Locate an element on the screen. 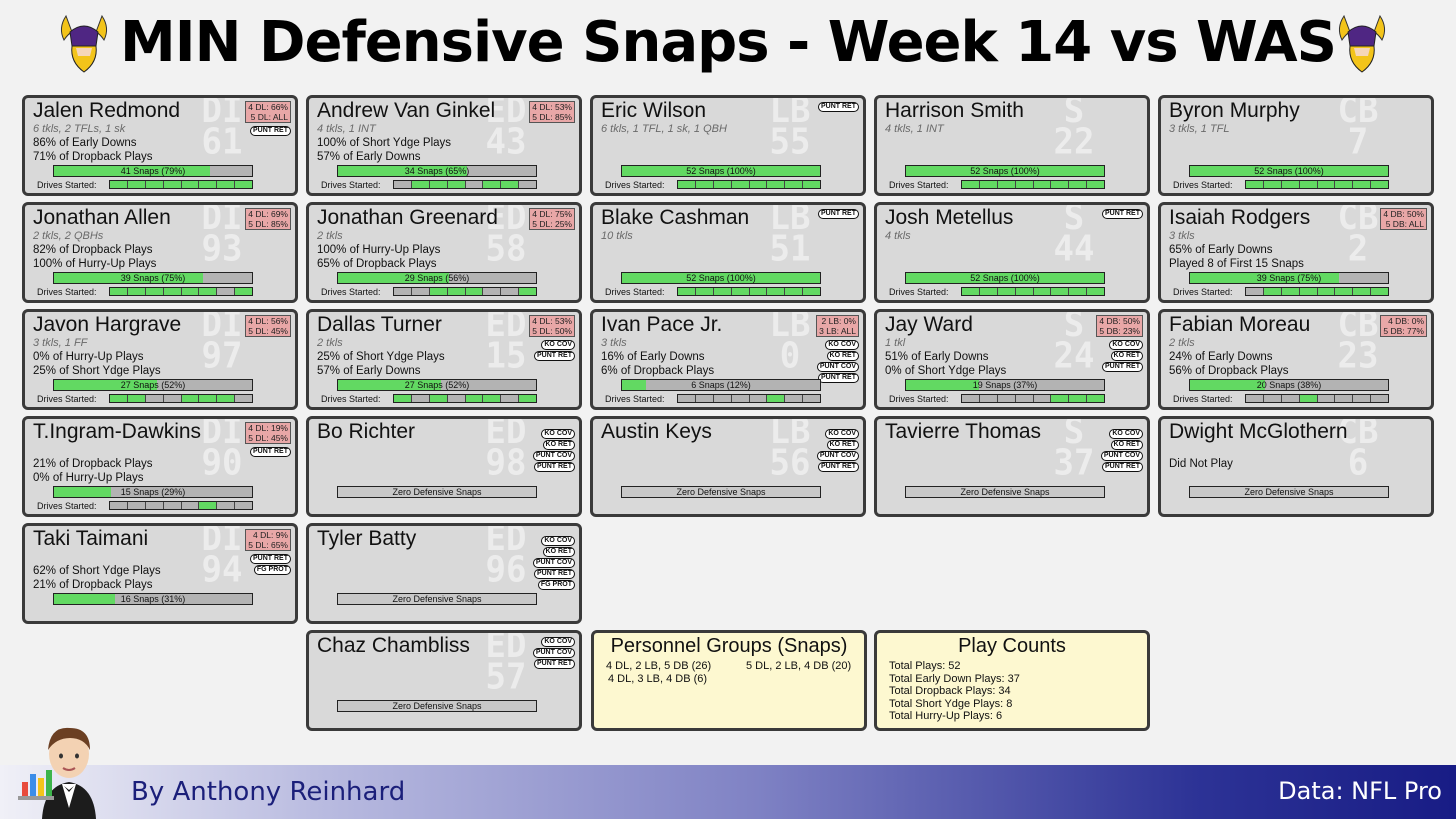 The width and height of the screenshot is (1456, 819). snap-share-bar: 52 Snaps (100%) is located at coordinates (1005, 171).